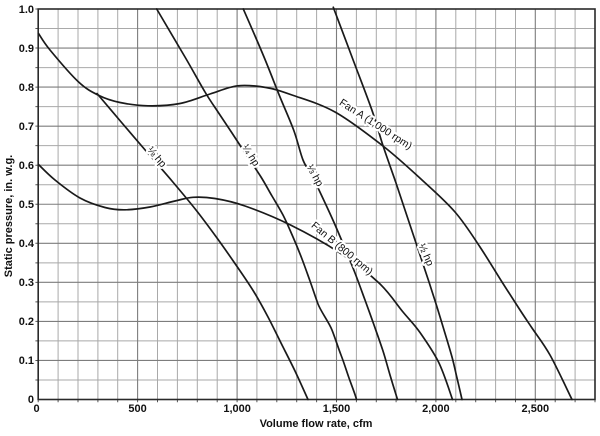 The height and width of the screenshot is (436, 600). I want to click on svg-text: 0.4, so click(27, 244).